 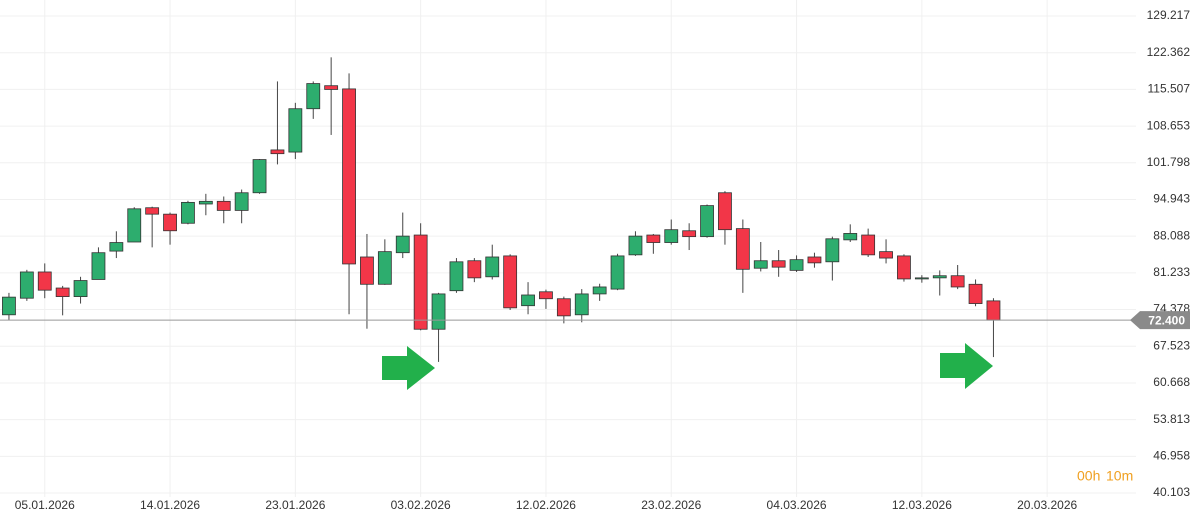 What do you see at coordinates (1171, 199) in the screenshot?
I see `y-tick-label: 94.943` at bounding box center [1171, 199].